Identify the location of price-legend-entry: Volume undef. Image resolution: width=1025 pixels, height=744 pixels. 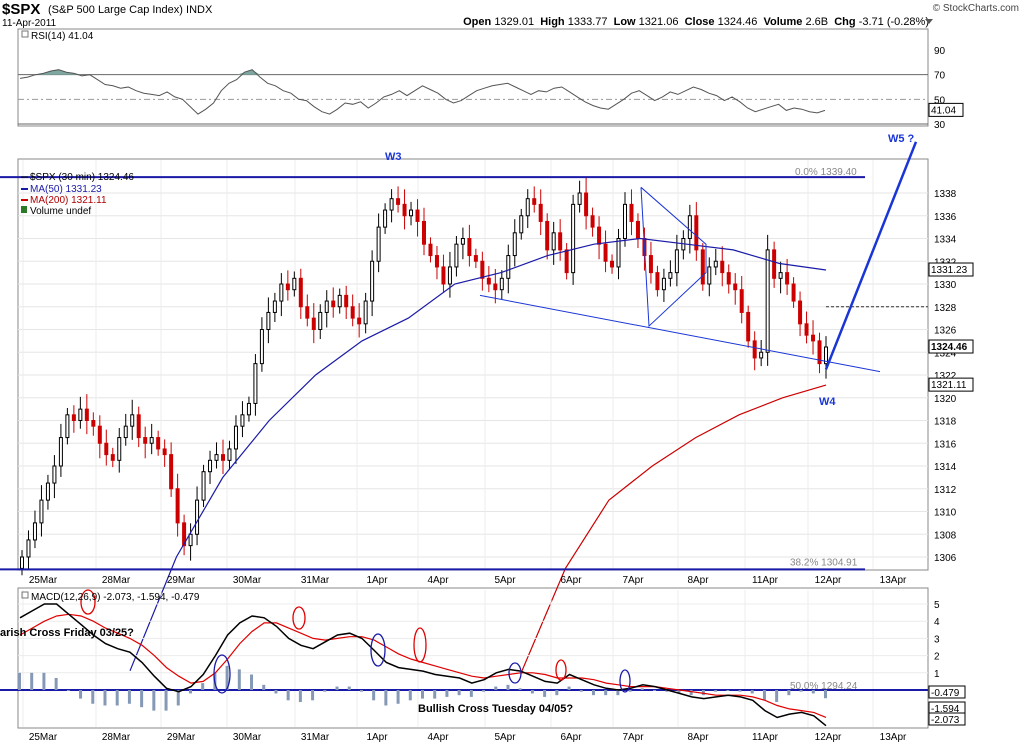
(60, 211).